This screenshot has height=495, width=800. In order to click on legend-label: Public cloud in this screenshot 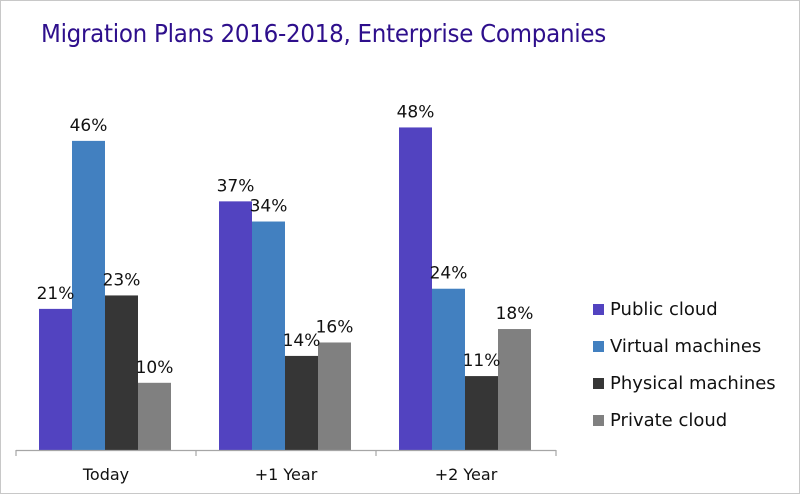, I will do `click(664, 309)`.